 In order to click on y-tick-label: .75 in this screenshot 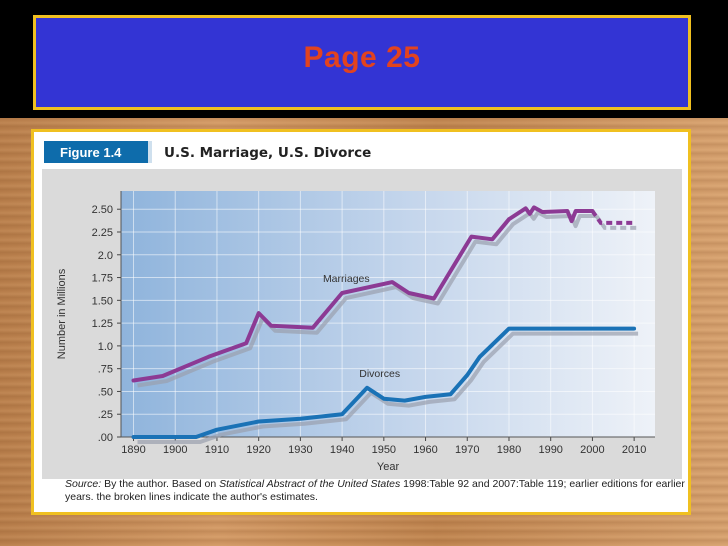, I will do `click(105, 370)`.